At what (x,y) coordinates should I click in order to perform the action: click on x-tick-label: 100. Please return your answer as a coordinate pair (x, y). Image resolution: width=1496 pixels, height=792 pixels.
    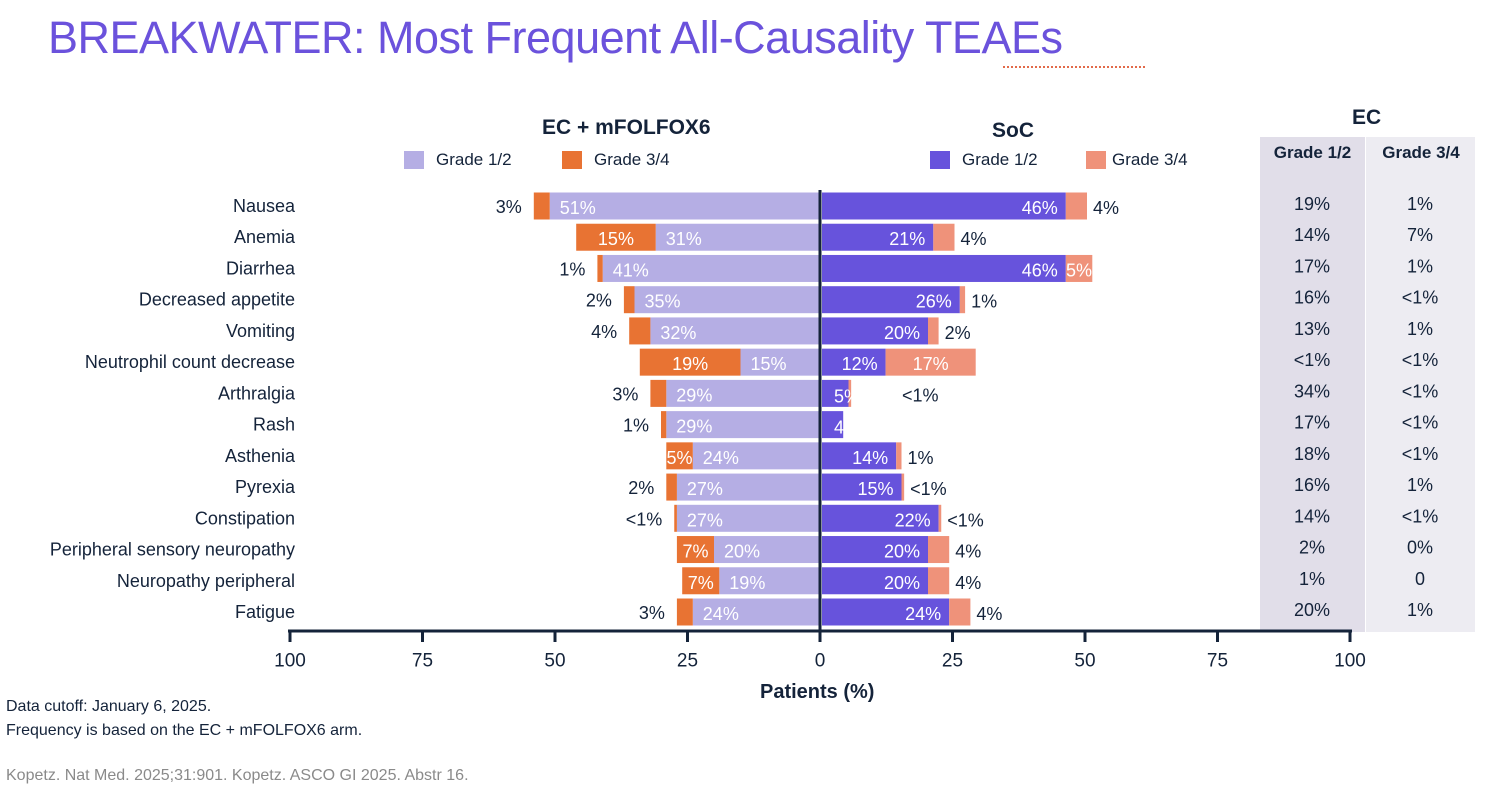
    Looking at the image, I should click on (1350, 661).